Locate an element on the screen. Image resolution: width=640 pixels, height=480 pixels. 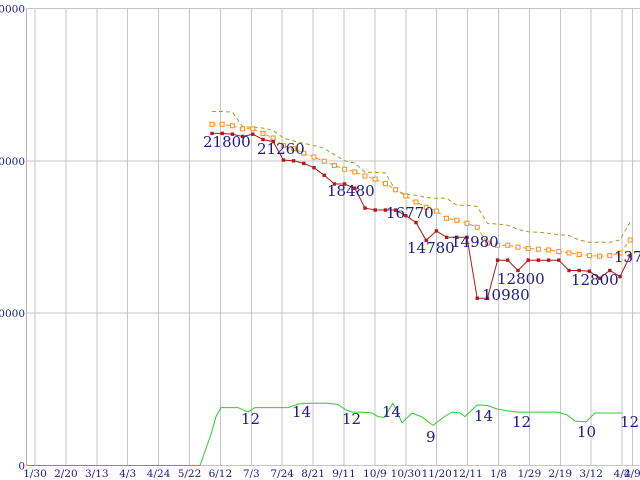
price-point-label: 16770 is located at coordinates (410, 213).